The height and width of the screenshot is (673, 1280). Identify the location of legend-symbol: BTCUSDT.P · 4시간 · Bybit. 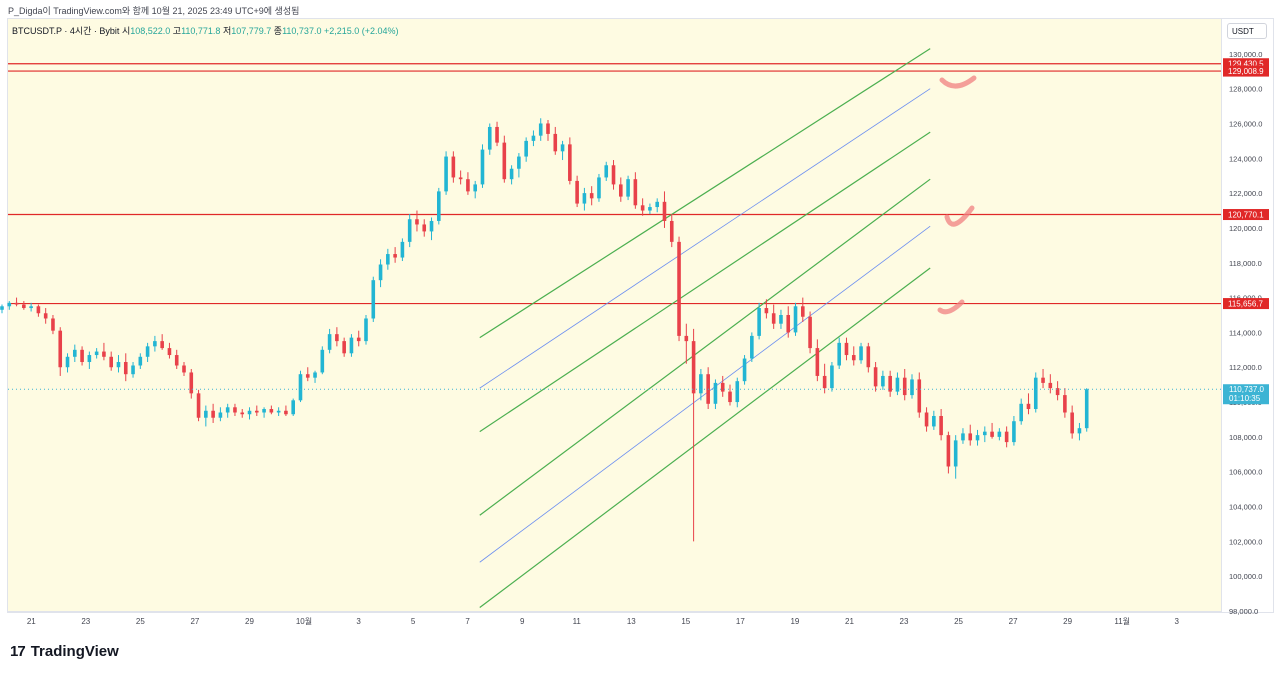
(66, 31).